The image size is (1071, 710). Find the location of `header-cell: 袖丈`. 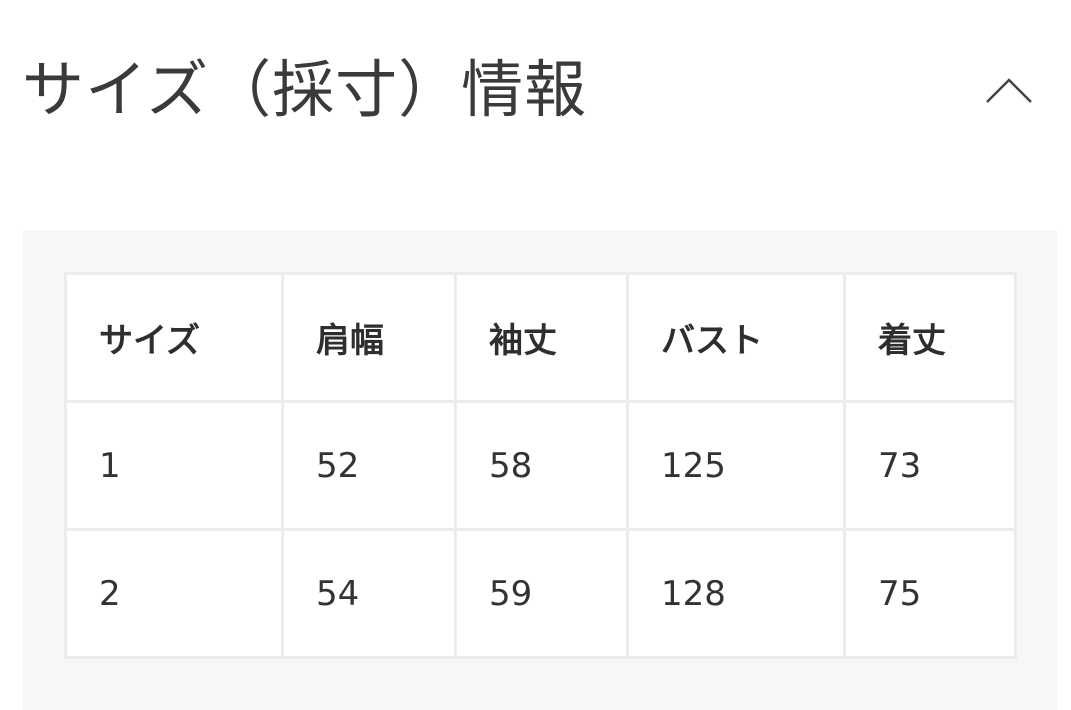

header-cell: 袖丈 is located at coordinates (541, 337).